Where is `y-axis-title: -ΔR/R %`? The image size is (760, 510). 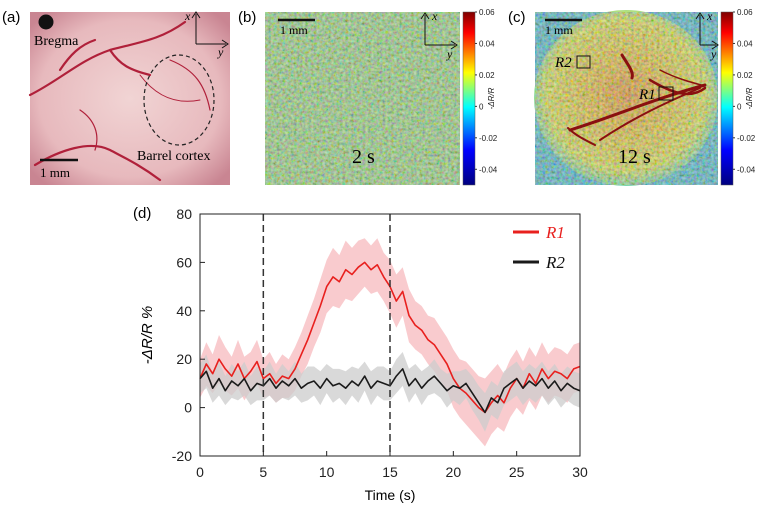
y-axis-title: -ΔR/R % is located at coordinates (147, 335).